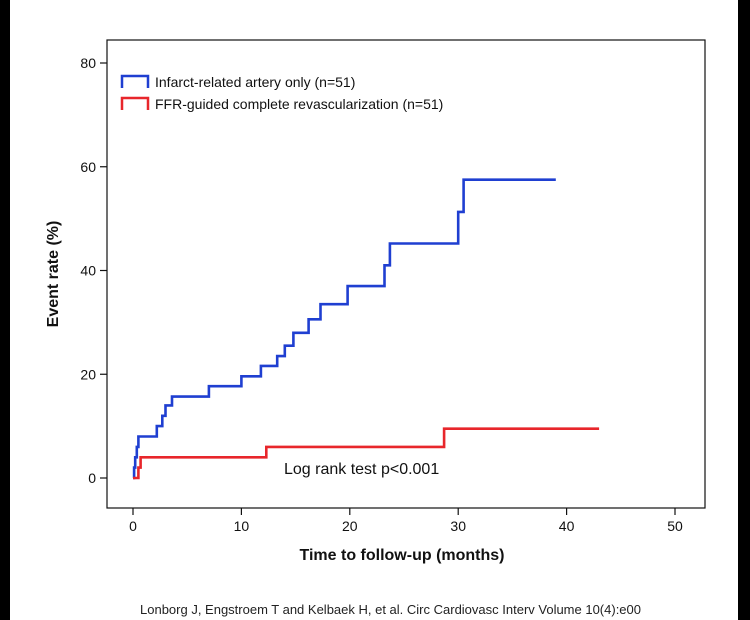 Image resolution: width=750 pixels, height=620 pixels. Describe the element at coordinates (88, 374) in the screenshot. I see `y-tick-label: 20` at that location.